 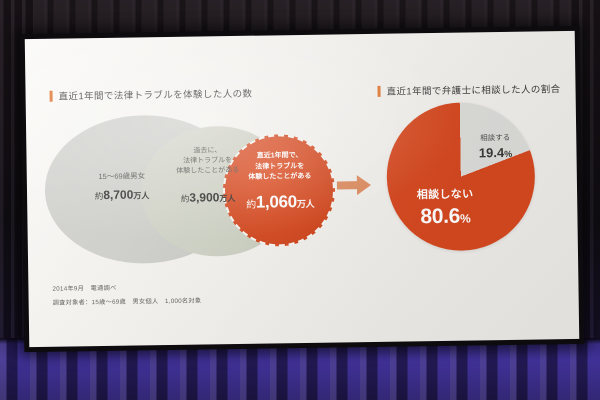 What do you see at coordinates (469, 184) in the screenshot?
I see `pie-chart: 相談する 19.4% 相談しない 80.6%` at bounding box center [469, 184].